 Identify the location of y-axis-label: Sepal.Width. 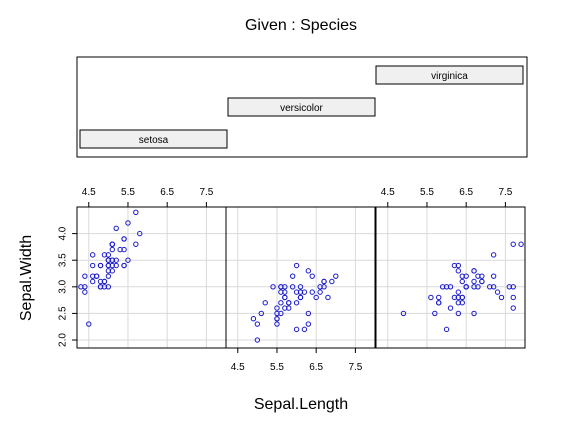
(26, 278).